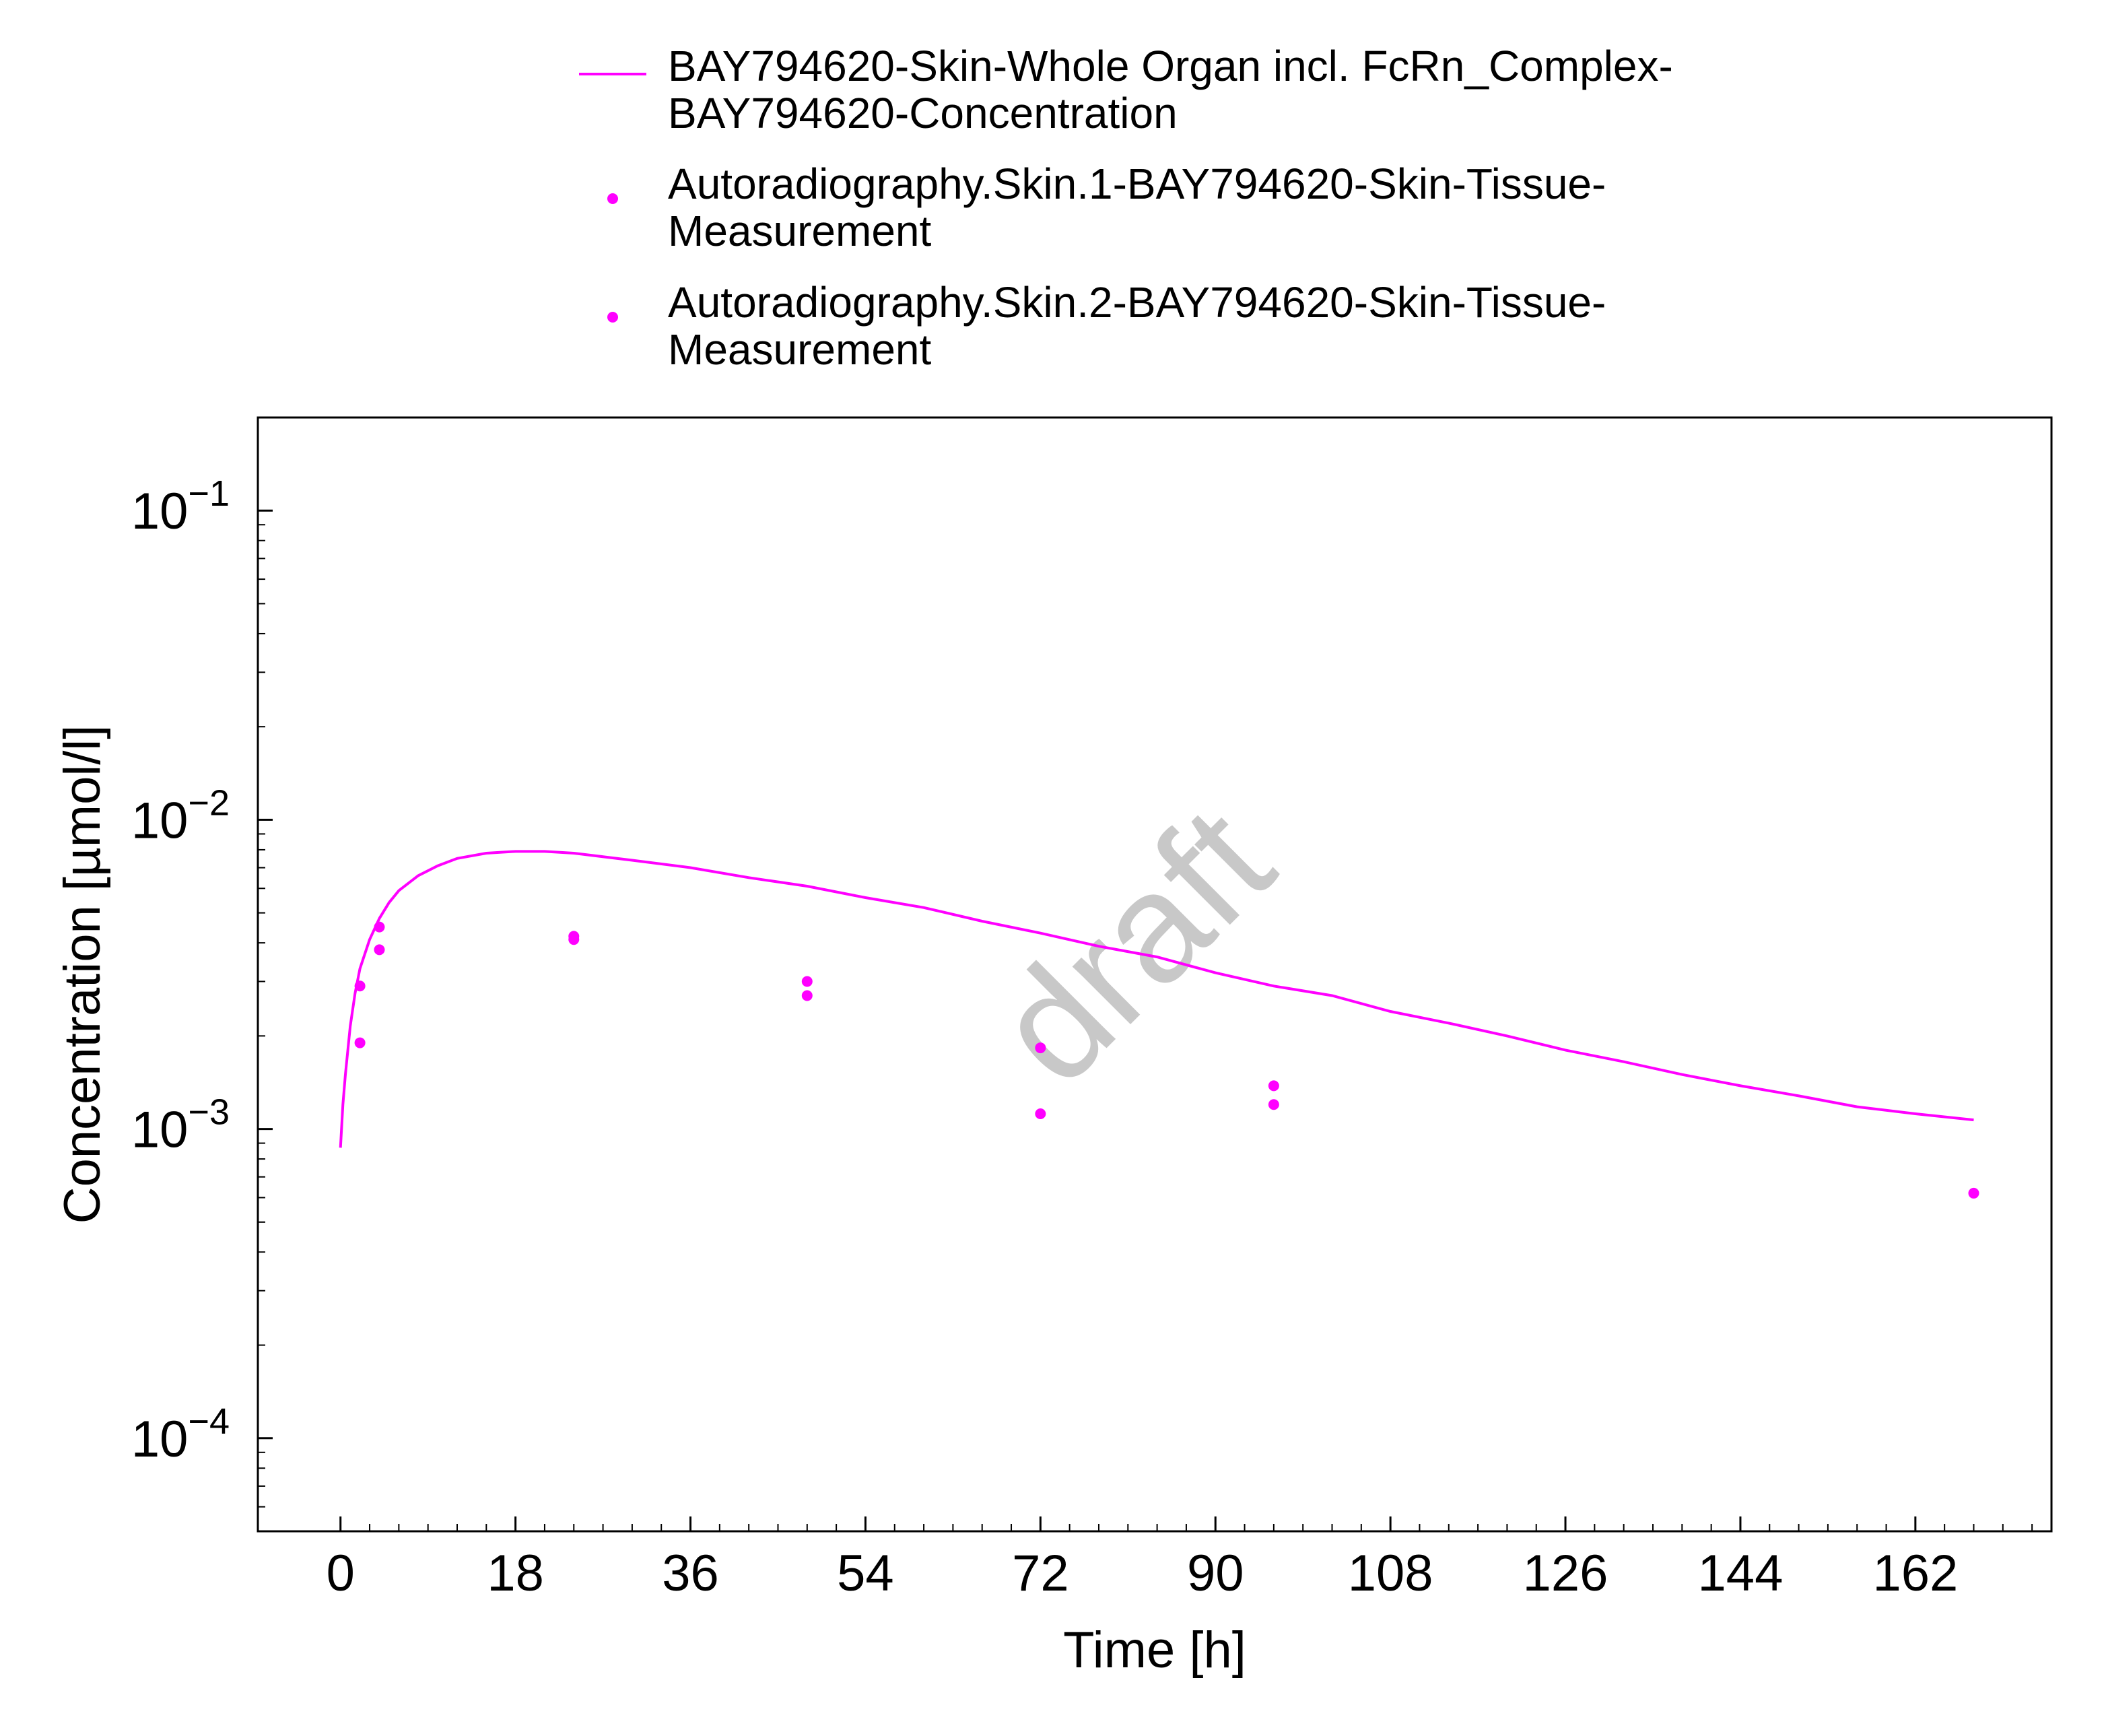  Describe the element at coordinates (202, 990) in the screenshot. I see `y-axis-ticks: 10⁻¹ 10⁻² 10⁻³ 10⁻⁴` at that location.